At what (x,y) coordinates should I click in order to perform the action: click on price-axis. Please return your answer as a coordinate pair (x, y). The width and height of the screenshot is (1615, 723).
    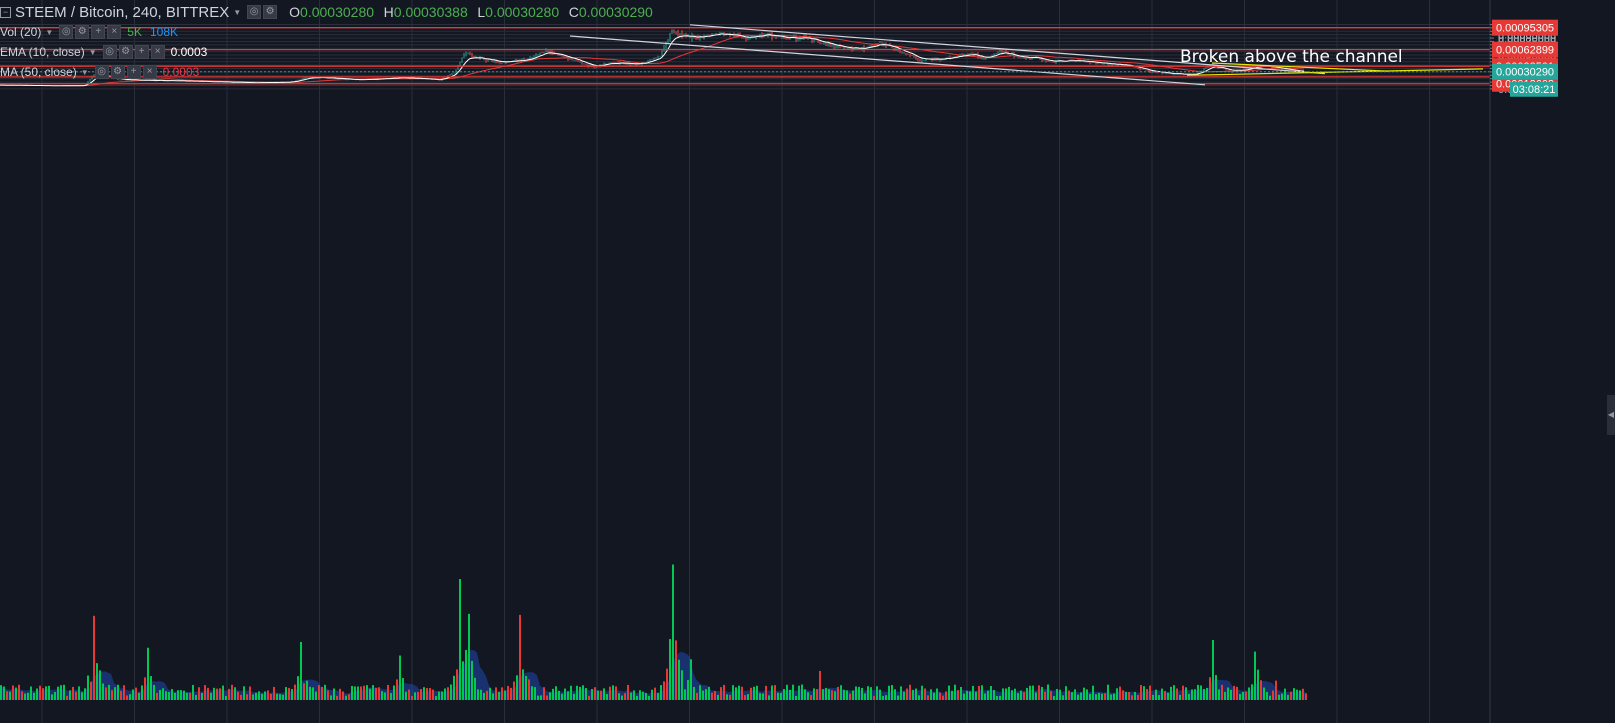
    Looking at the image, I should click on (1552, 361).